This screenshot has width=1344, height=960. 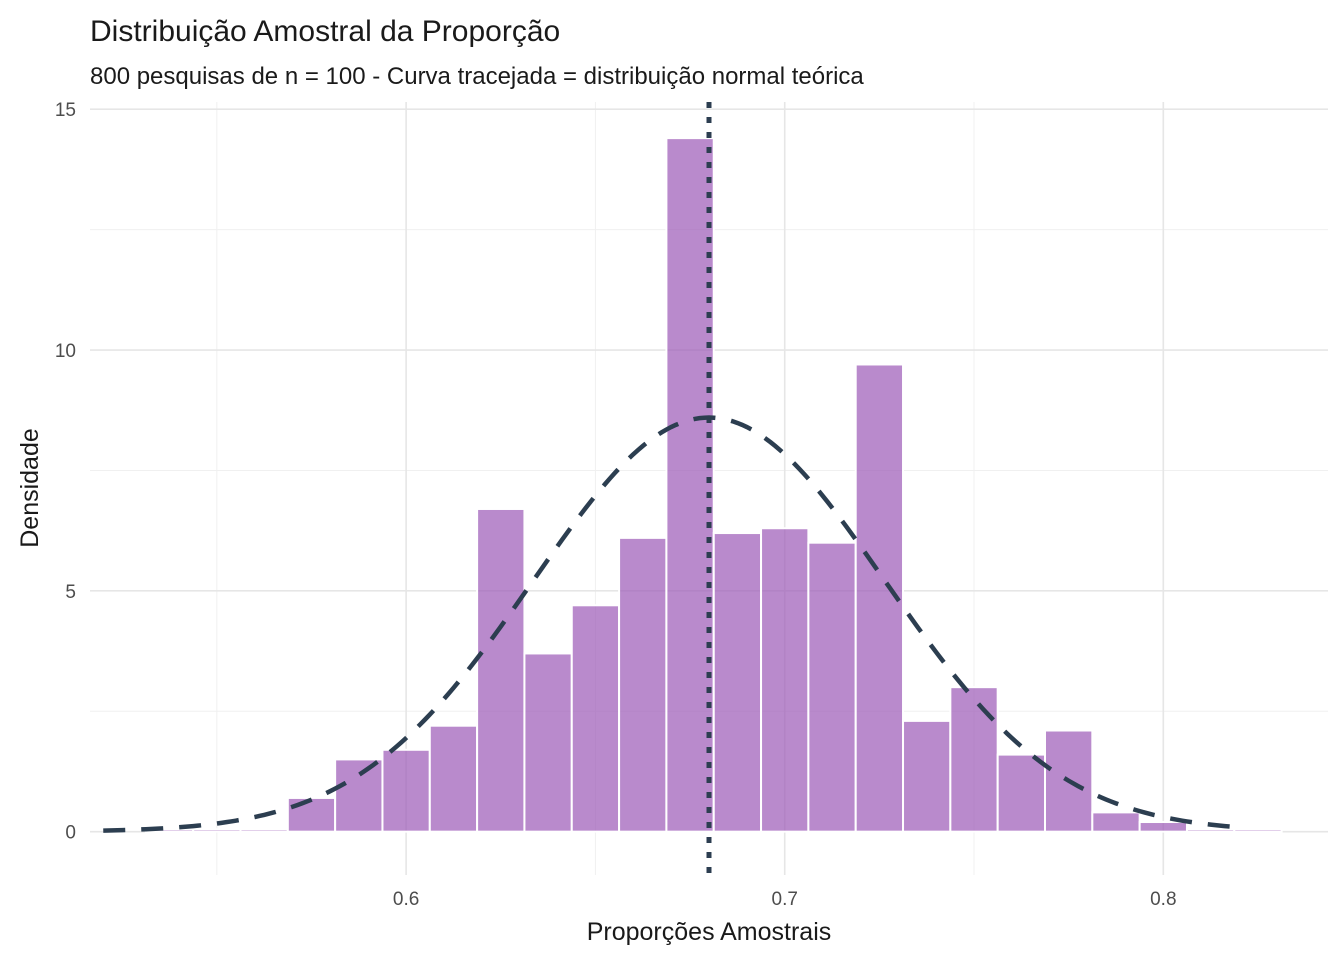 I want to click on y-tick-label: 15, so click(x=65, y=110).